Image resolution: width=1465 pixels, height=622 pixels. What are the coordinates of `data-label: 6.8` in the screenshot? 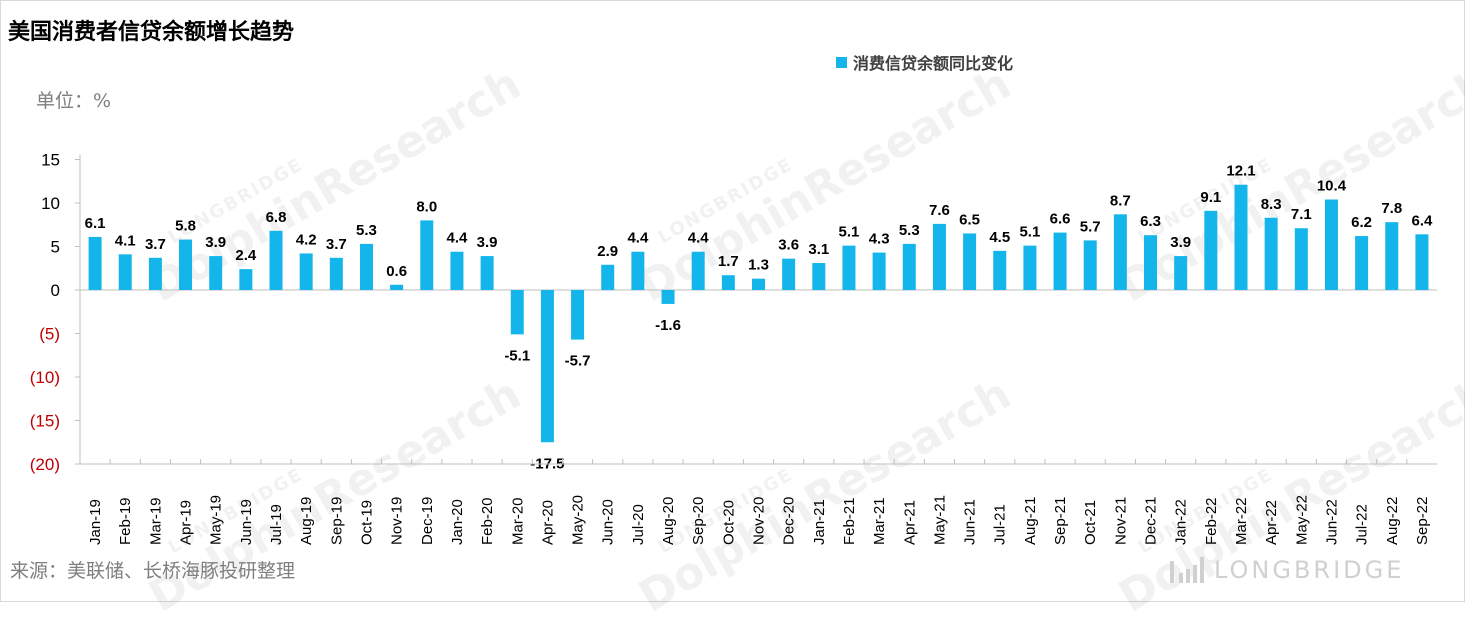 It's located at (276, 217).